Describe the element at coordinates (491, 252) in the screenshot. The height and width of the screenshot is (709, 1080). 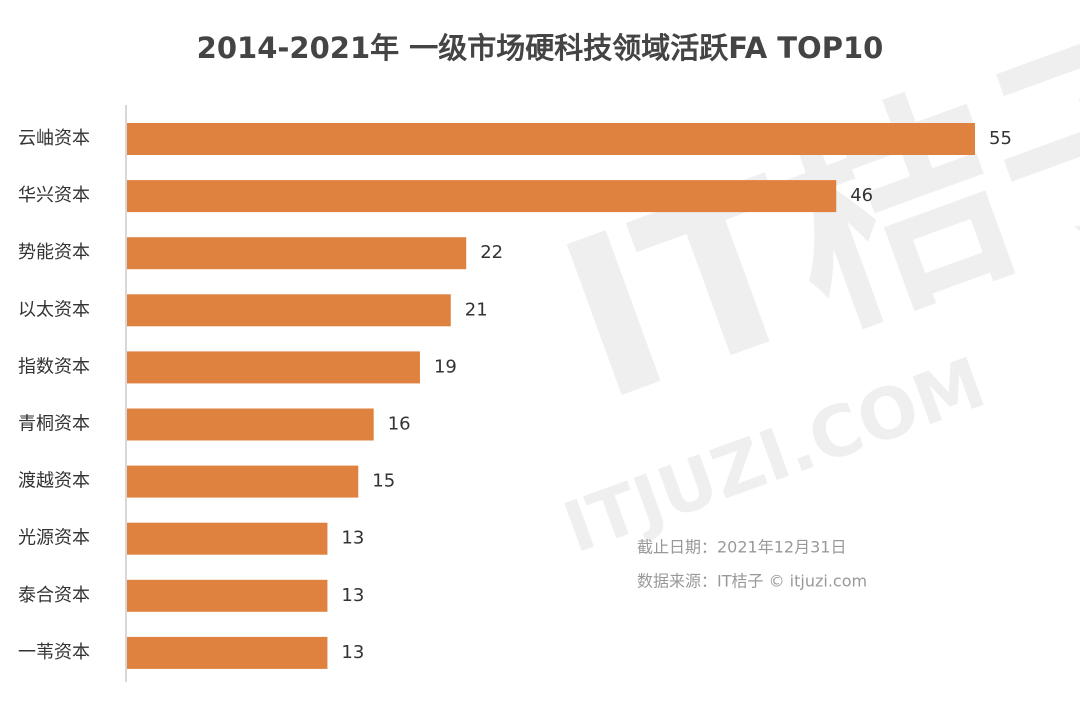
I see `value-label: 22` at that location.